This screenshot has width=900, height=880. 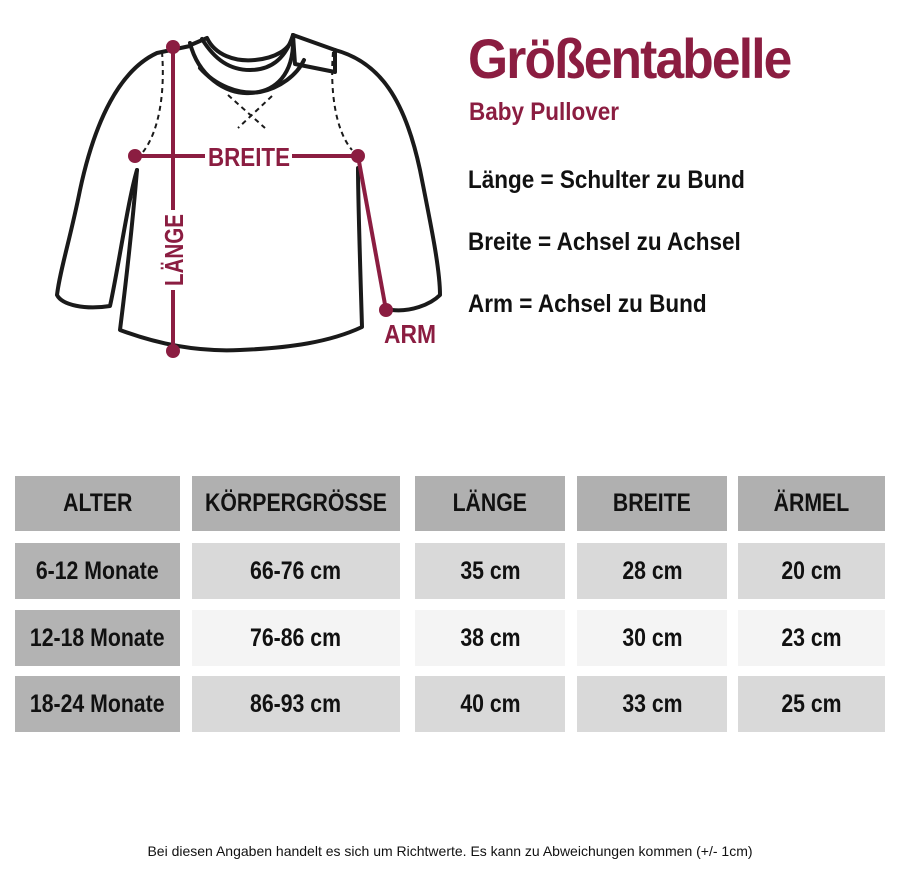 I want to click on cell-text: 66-76 cm, so click(x=296, y=570).